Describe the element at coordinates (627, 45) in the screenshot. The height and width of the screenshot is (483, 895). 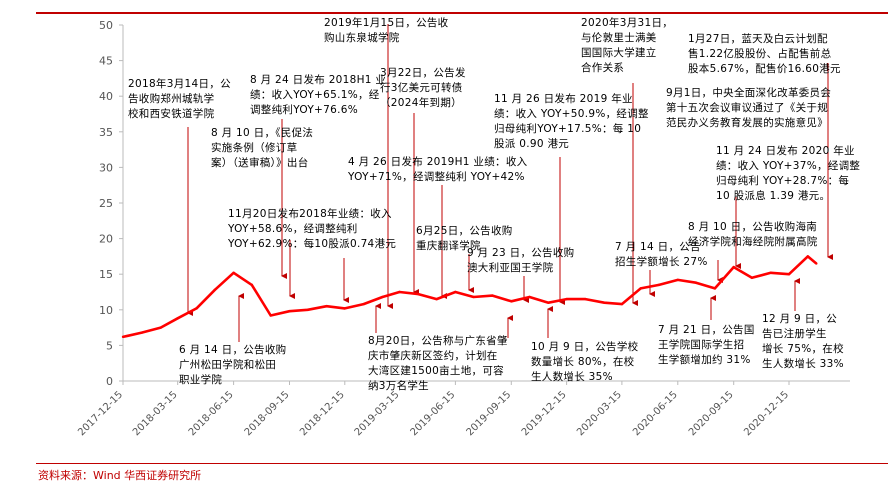
I see `annotation-2020-03-31: 2020年3月31日， 与伦敦里士满美 国国际大学建立 合作关系` at that location.